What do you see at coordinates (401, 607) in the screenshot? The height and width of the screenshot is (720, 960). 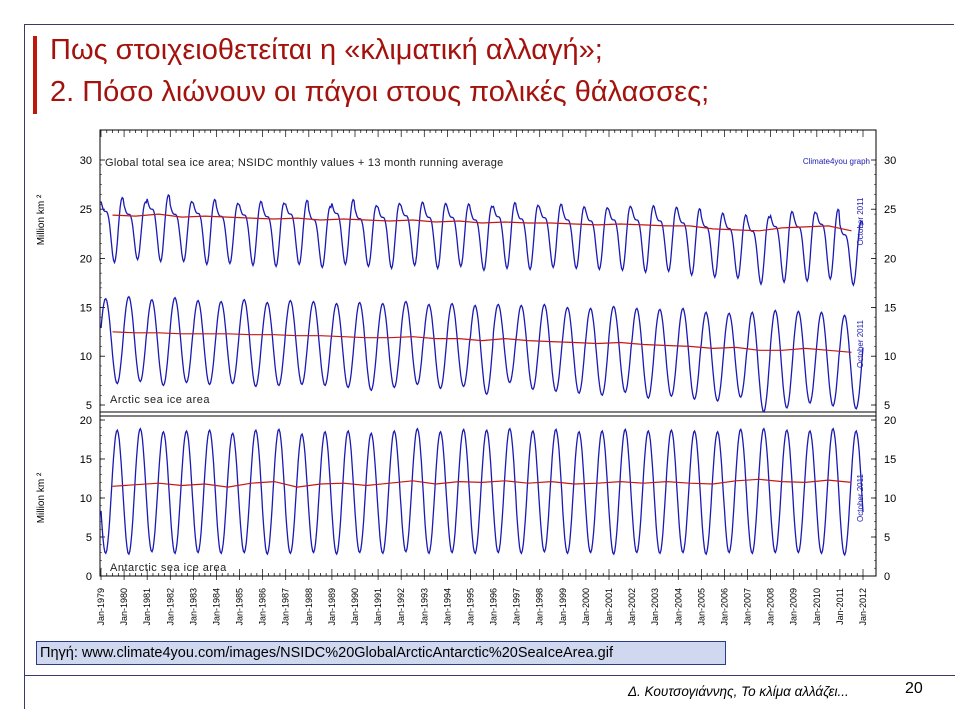 I see `x-tick-label: Jan-1992` at bounding box center [401, 607].